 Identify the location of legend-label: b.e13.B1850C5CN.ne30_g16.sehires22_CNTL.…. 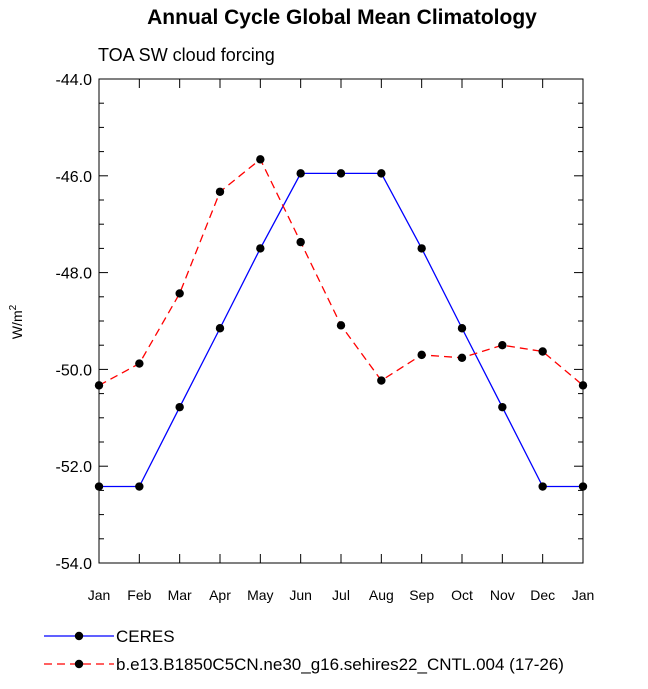
(340, 664).